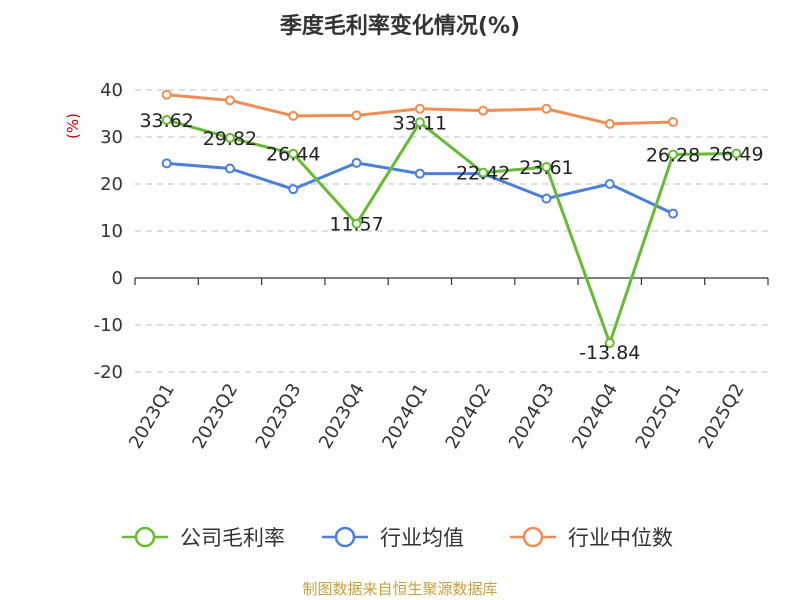 Image resolution: width=800 pixels, height=600 pixels. I want to click on x-axis, so click(451, 281).